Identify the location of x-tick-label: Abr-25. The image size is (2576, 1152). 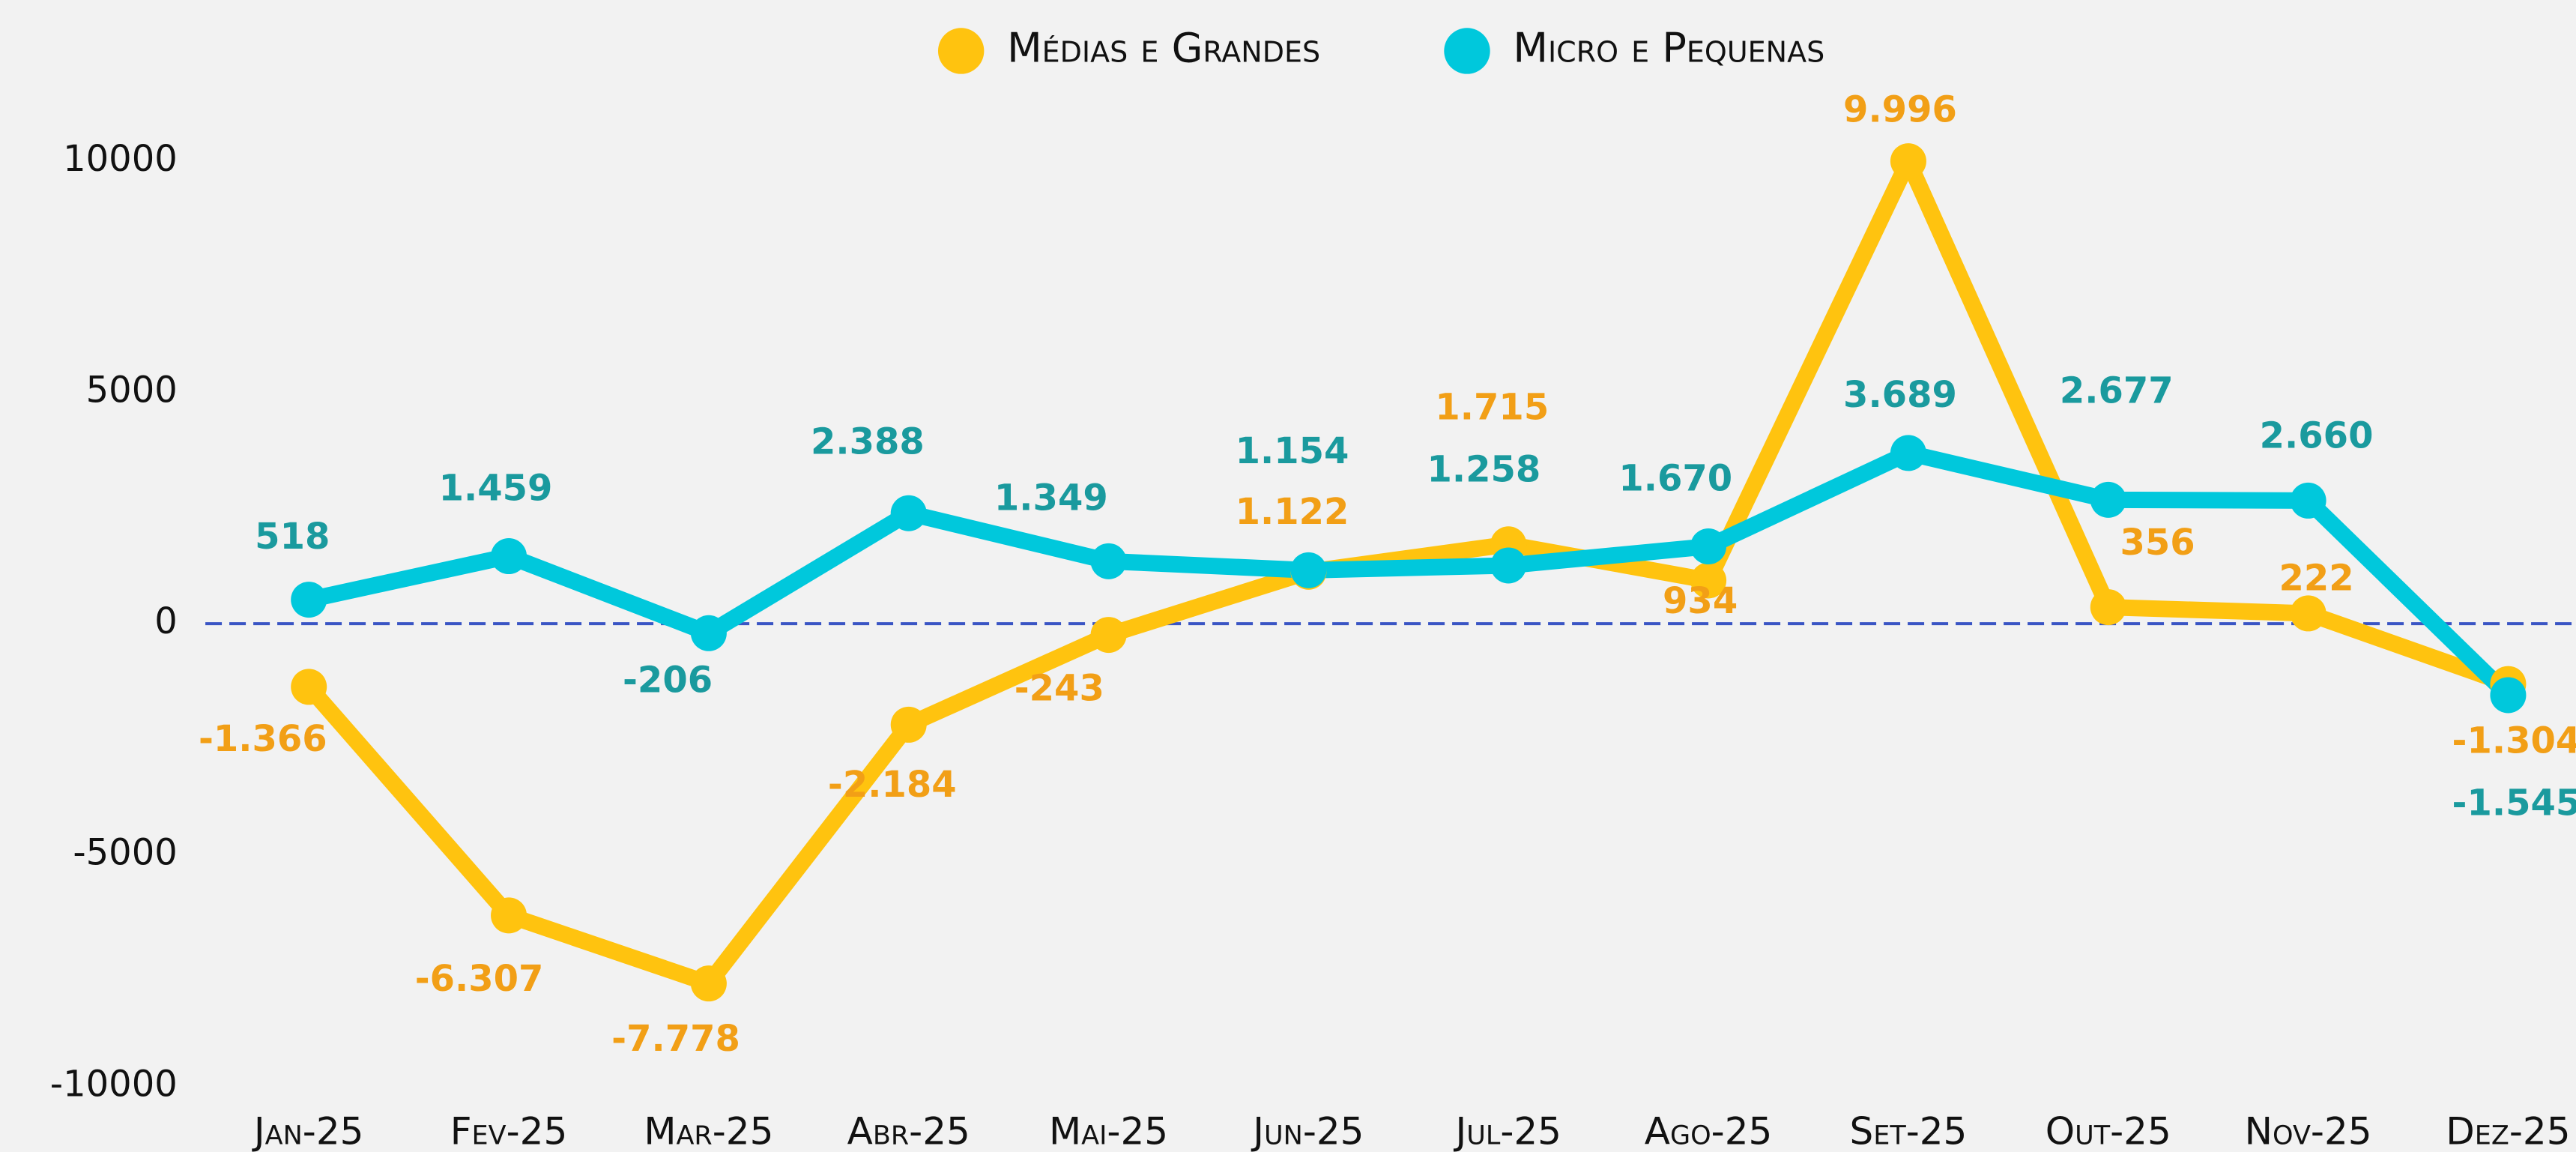
(908, 1130).